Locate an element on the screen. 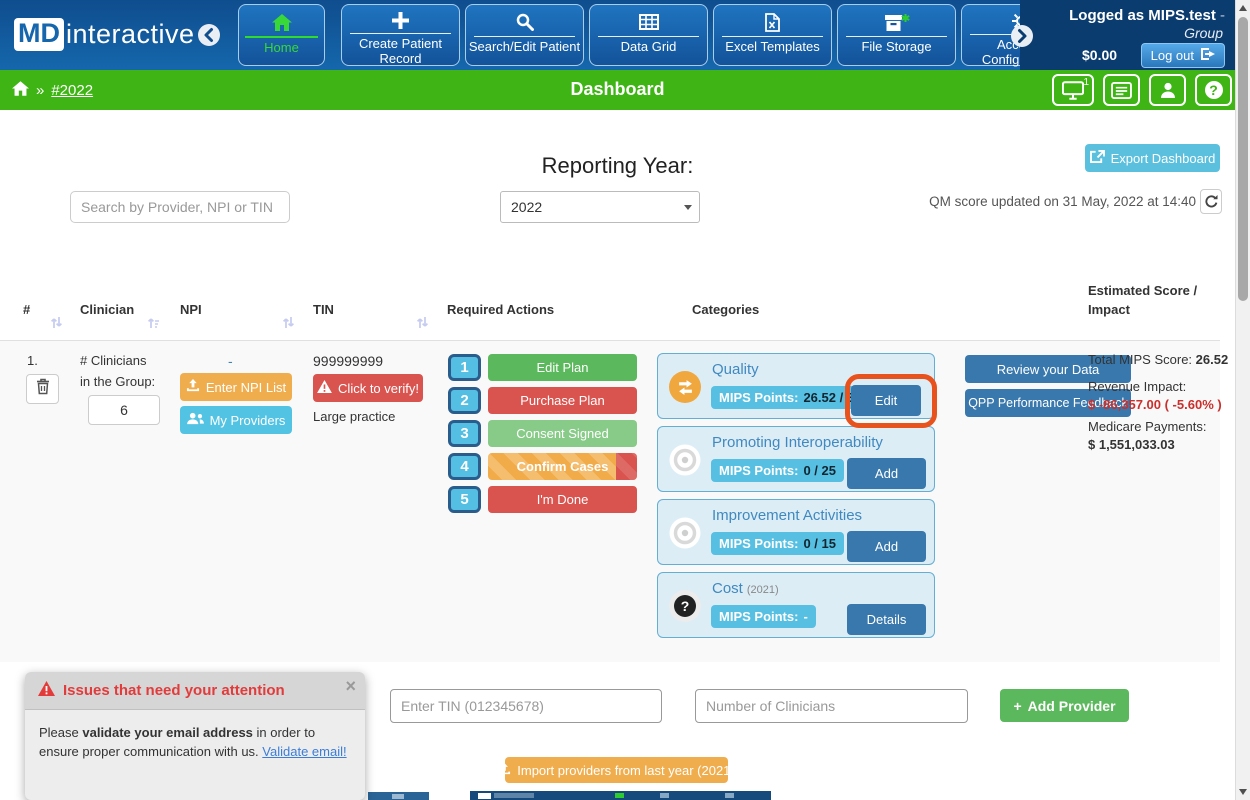  breadcrumb: » #2022 is located at coordinates (52, 90).